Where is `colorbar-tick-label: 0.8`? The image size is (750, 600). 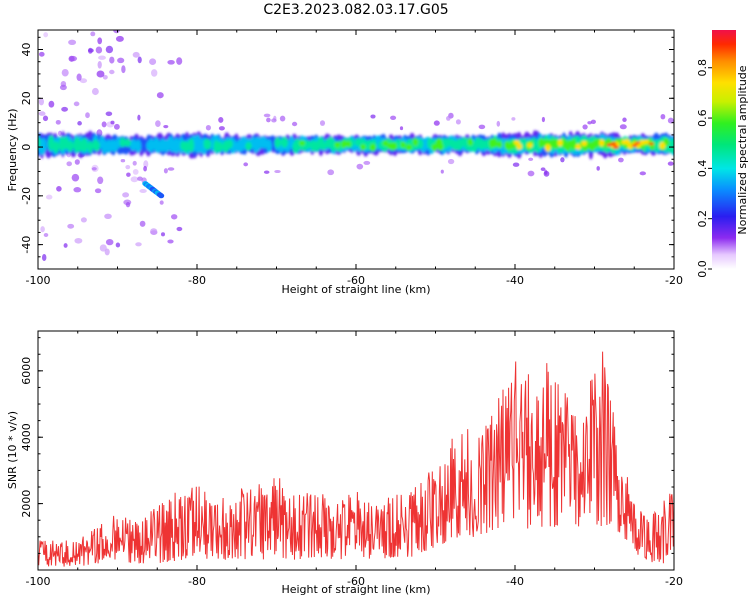
colorbar-tick-label: 0.8 is located at coordinates (702, 68).